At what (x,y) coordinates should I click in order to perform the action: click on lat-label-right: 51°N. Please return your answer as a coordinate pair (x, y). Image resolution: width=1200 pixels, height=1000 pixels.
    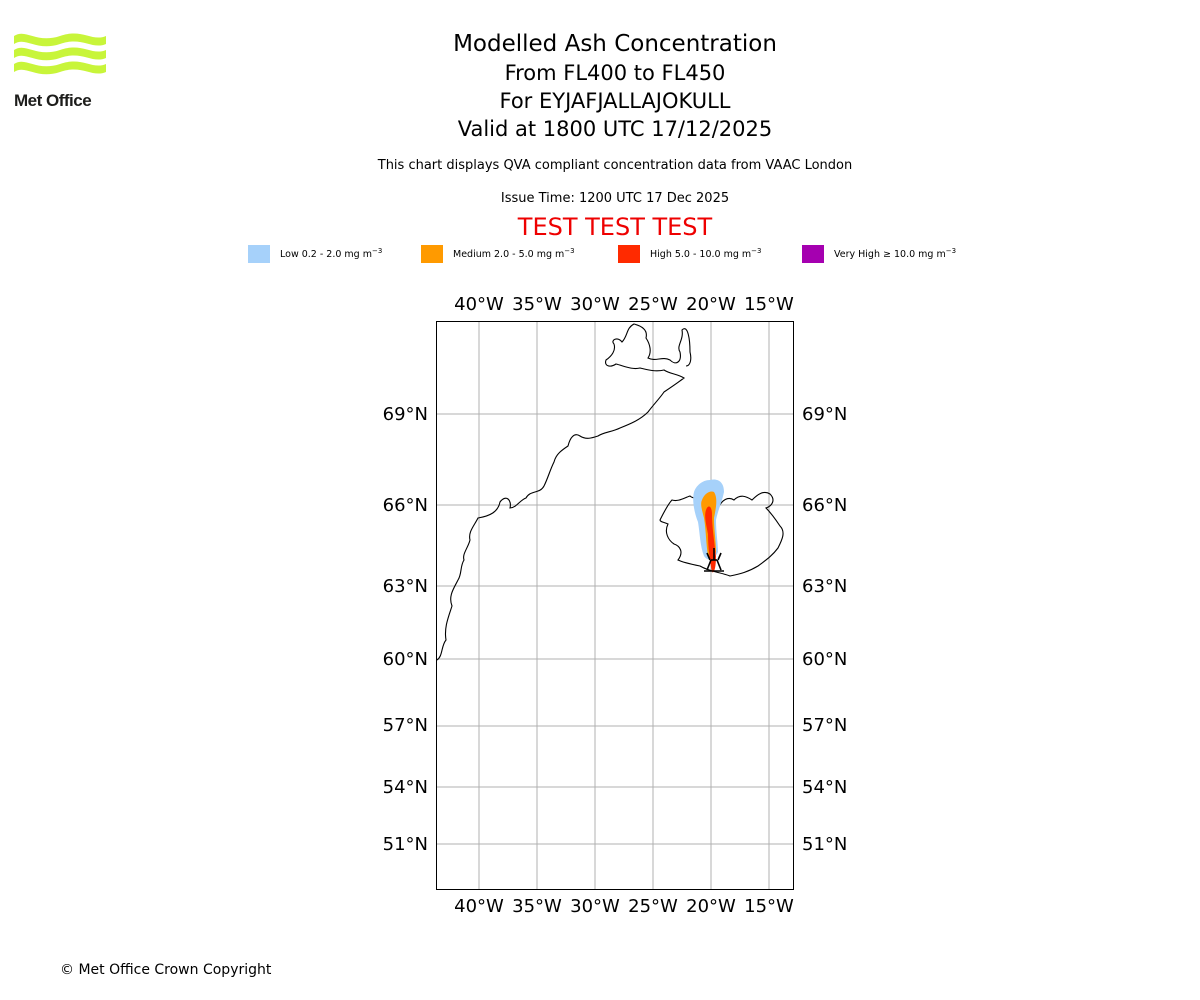
    Looking at the image, I should click on (824, 844).